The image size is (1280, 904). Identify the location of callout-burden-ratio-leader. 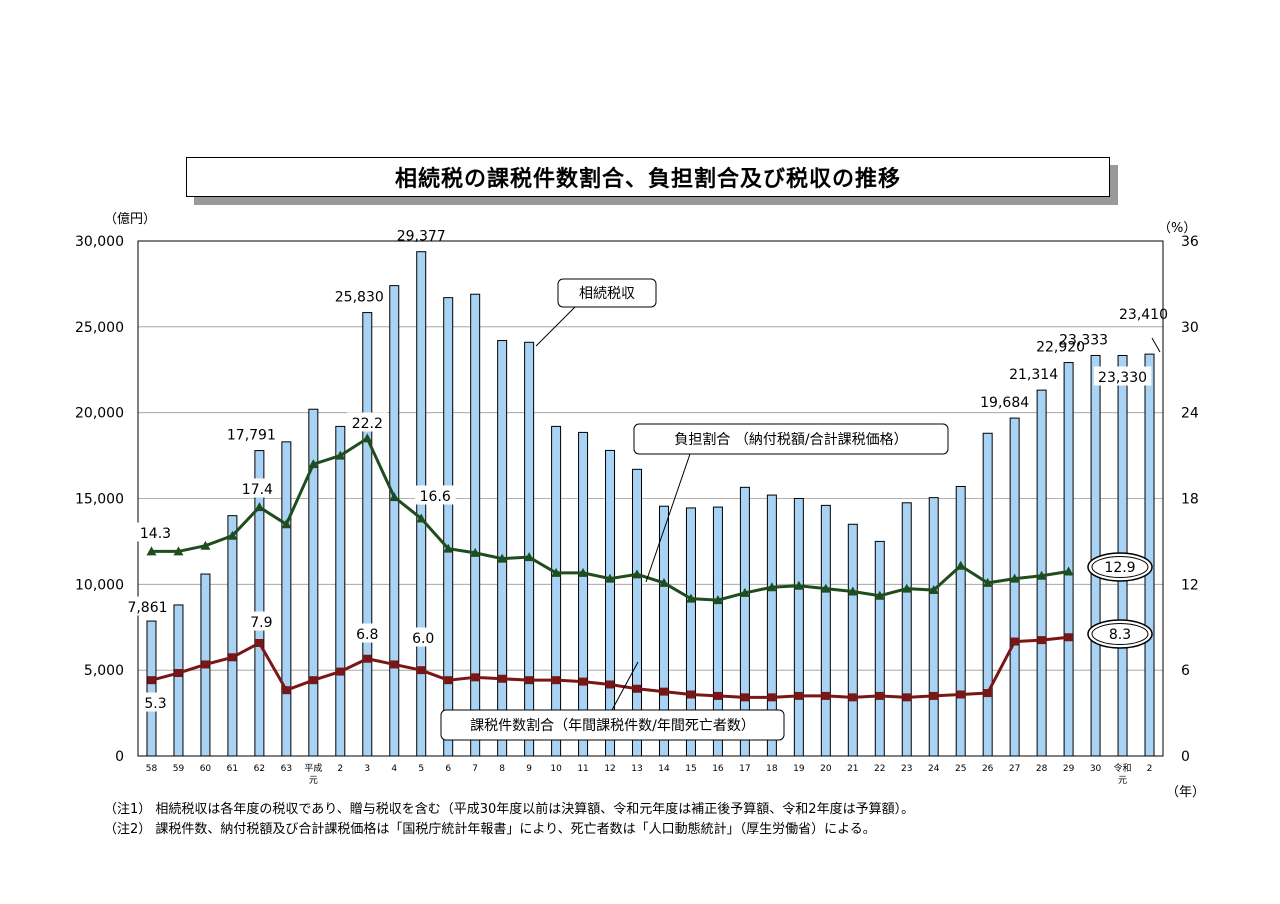
(668, 518).